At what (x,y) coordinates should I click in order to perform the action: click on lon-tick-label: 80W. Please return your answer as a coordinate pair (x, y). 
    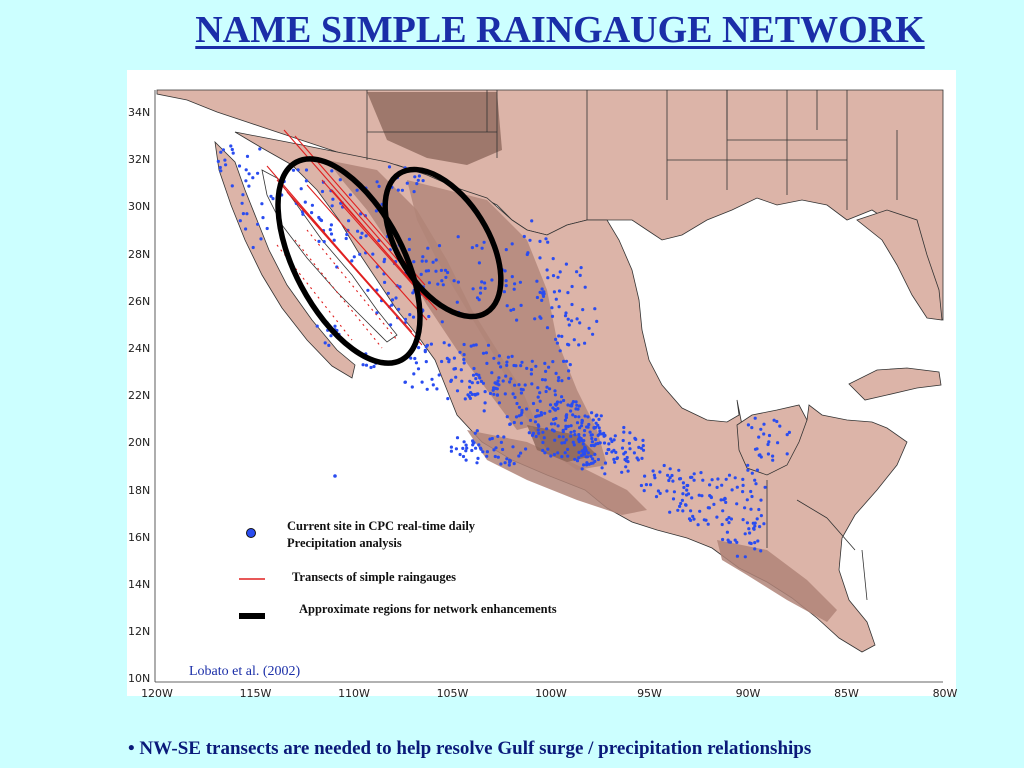
    Looking at the image, I should click on (945, 693).